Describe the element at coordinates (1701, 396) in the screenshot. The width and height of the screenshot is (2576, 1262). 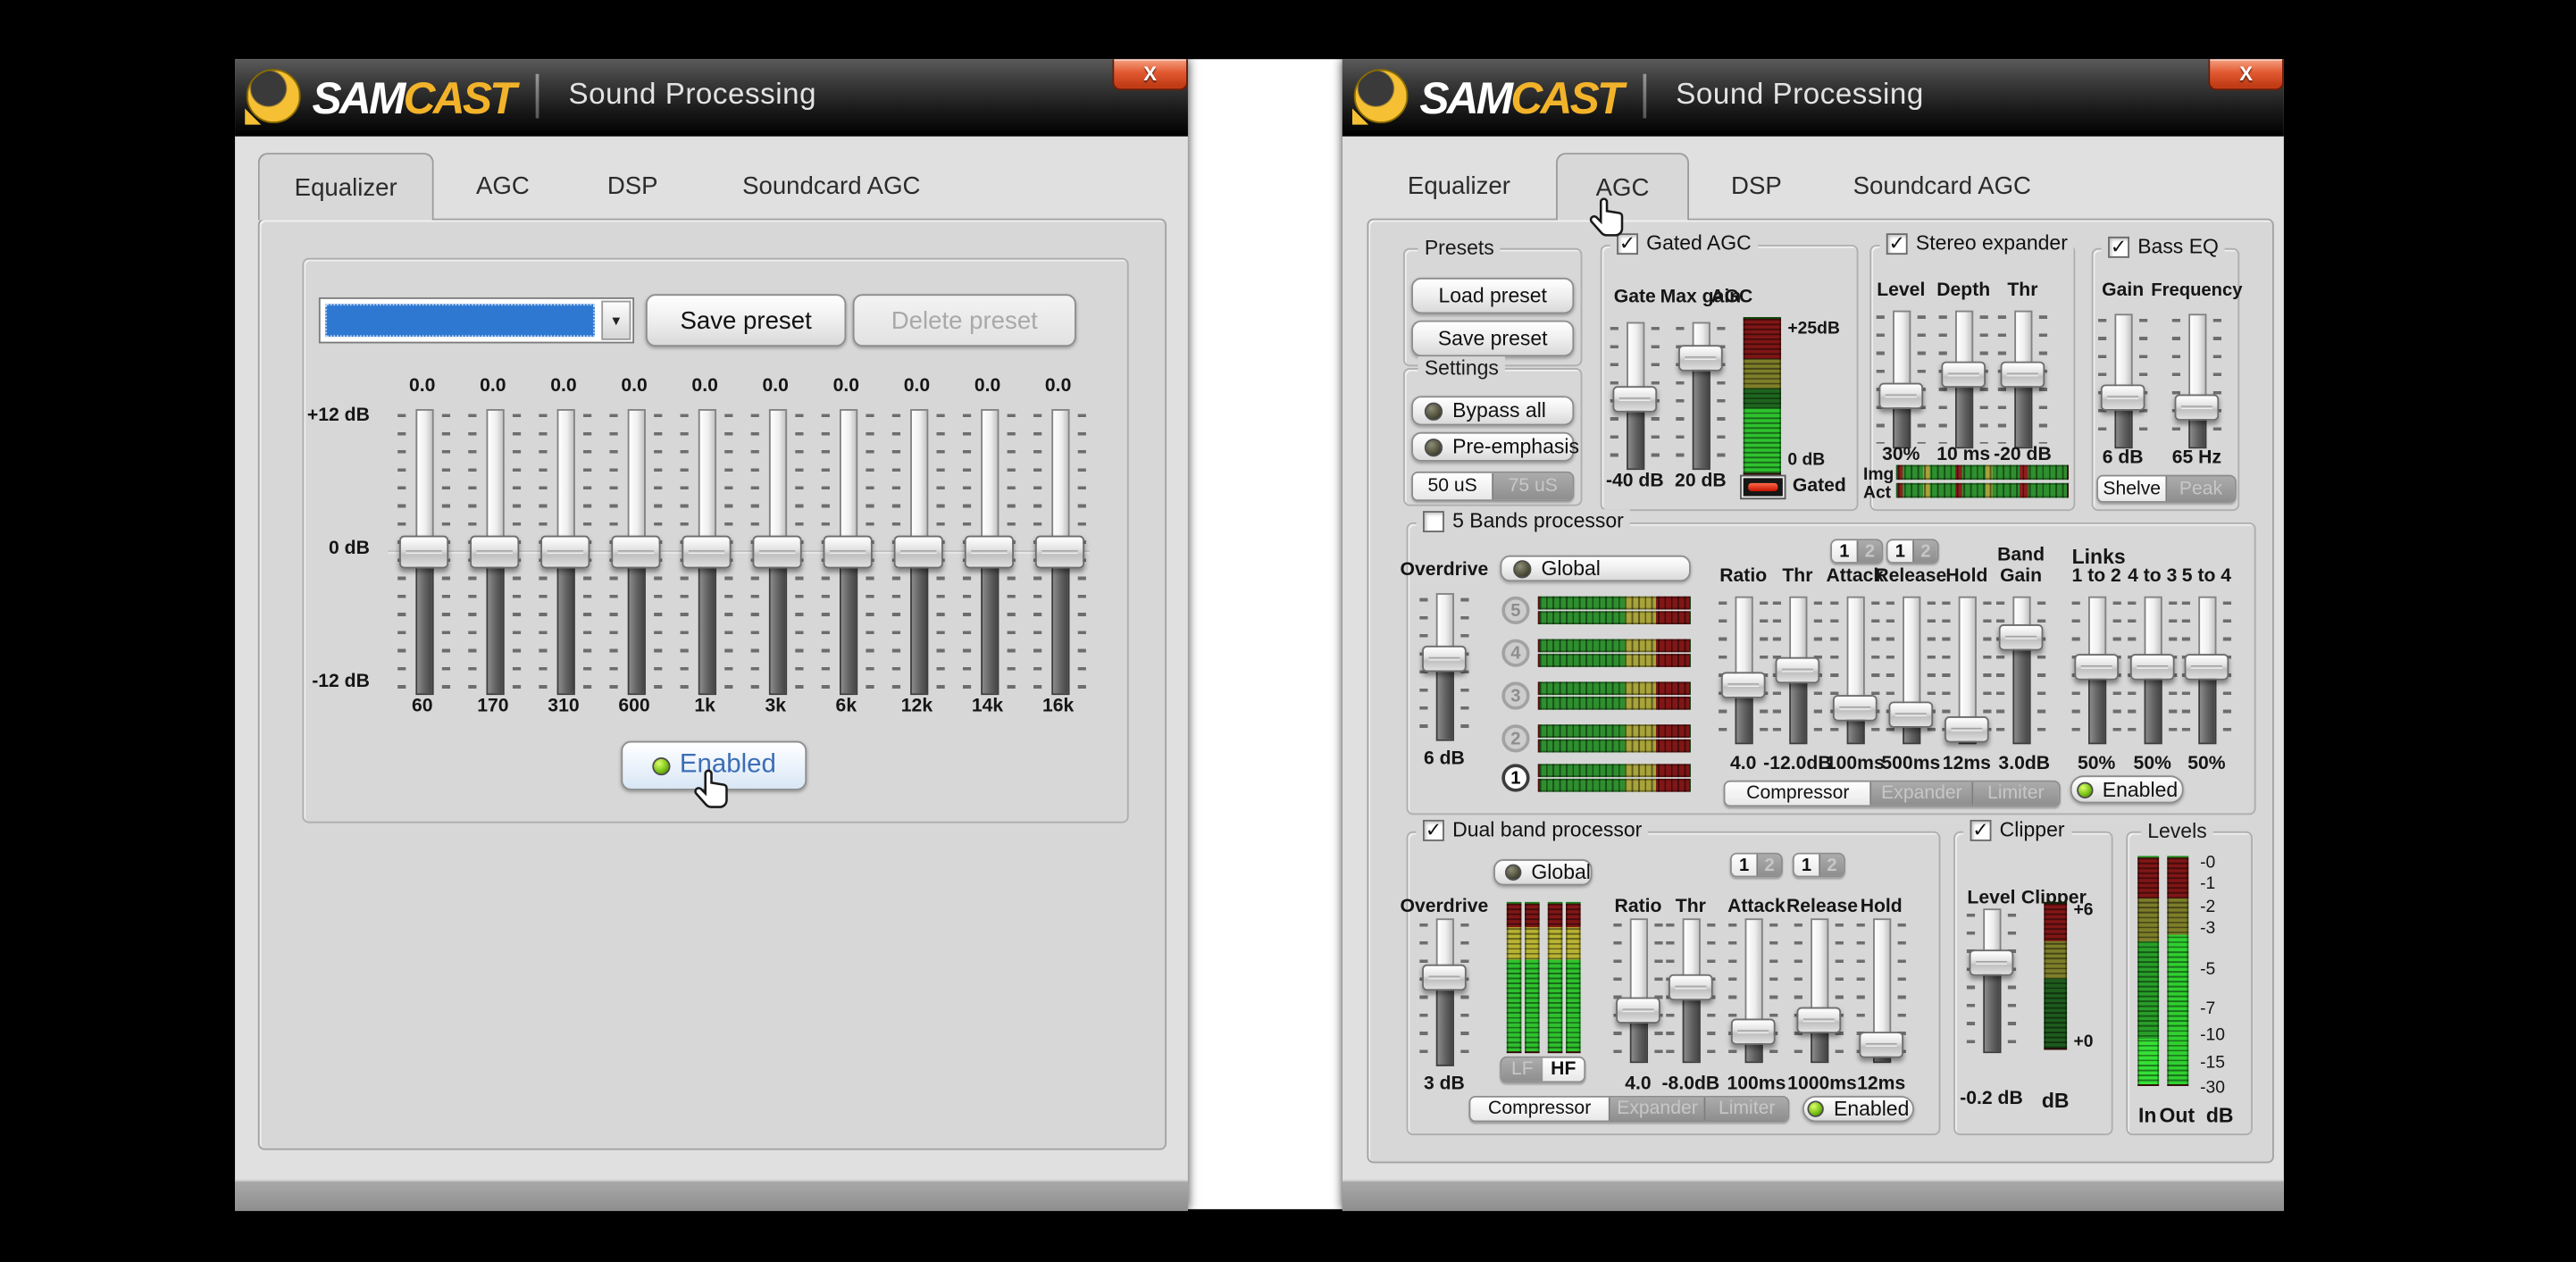
I see `max-gain-slider` at that location.